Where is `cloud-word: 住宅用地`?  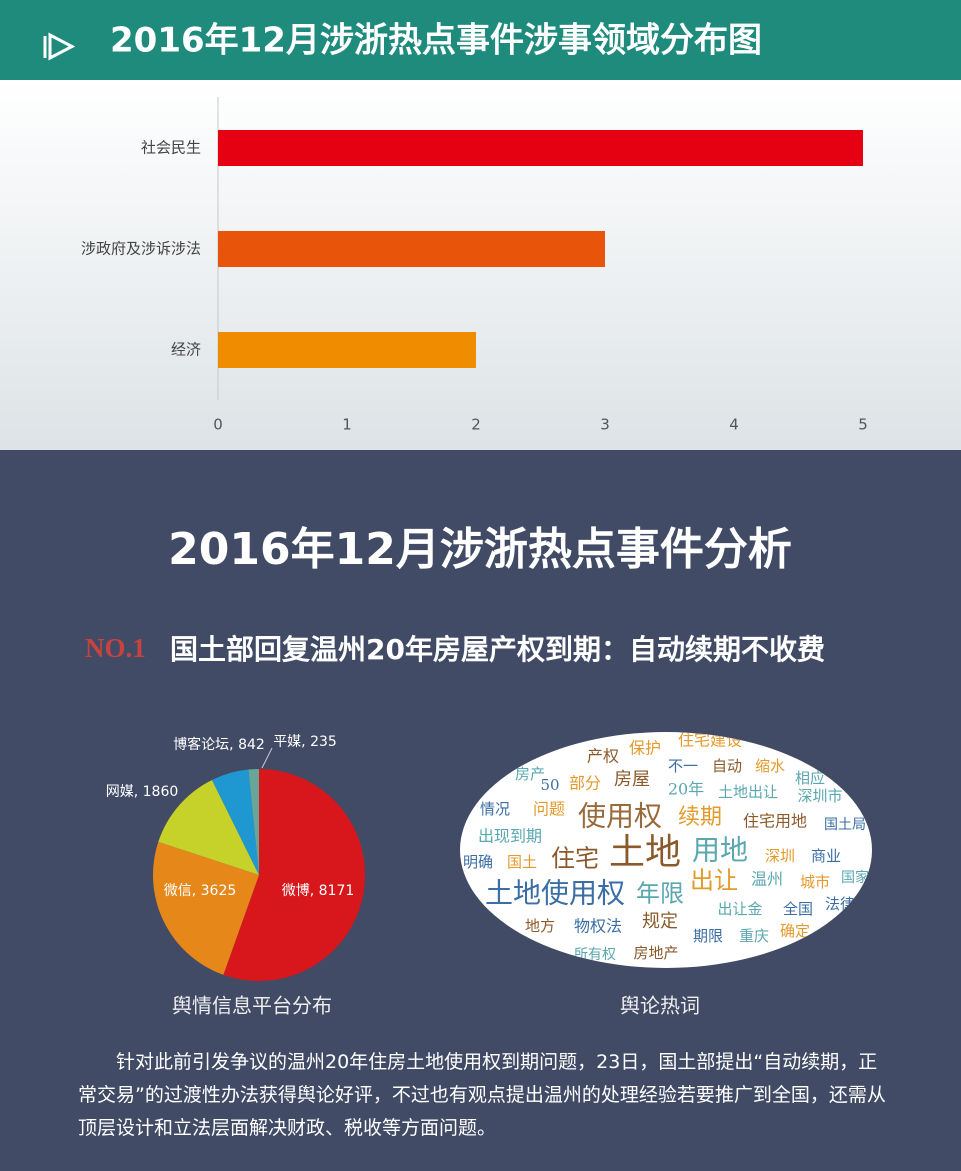 cloud-word: 住宅用地 is located at coordinates (775, 821).